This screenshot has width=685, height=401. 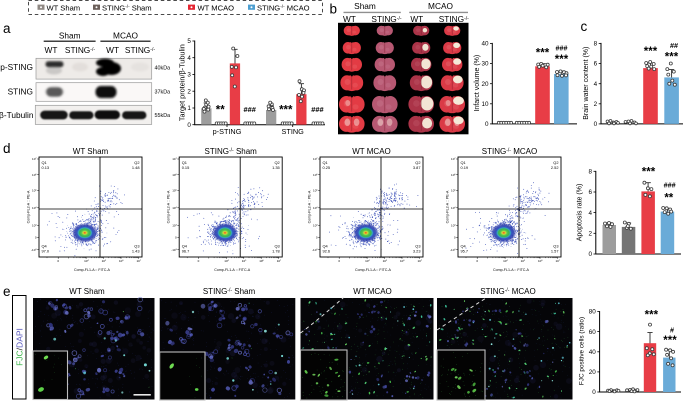 What do you see at coordinates (584, 26) in the screenshot?
I see `svg-text: c` at bounding box center [584, 26].